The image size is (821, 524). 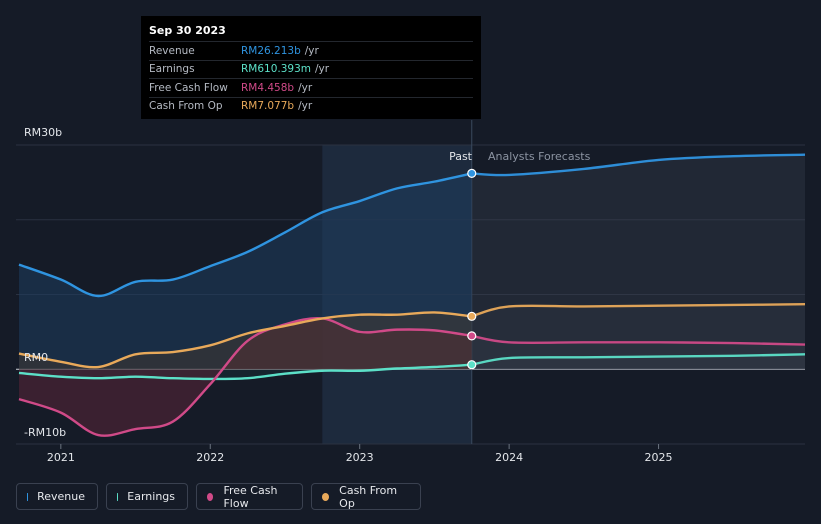 I want to click on tooltip-value: RM26.213b, so click(x=271, y=50).